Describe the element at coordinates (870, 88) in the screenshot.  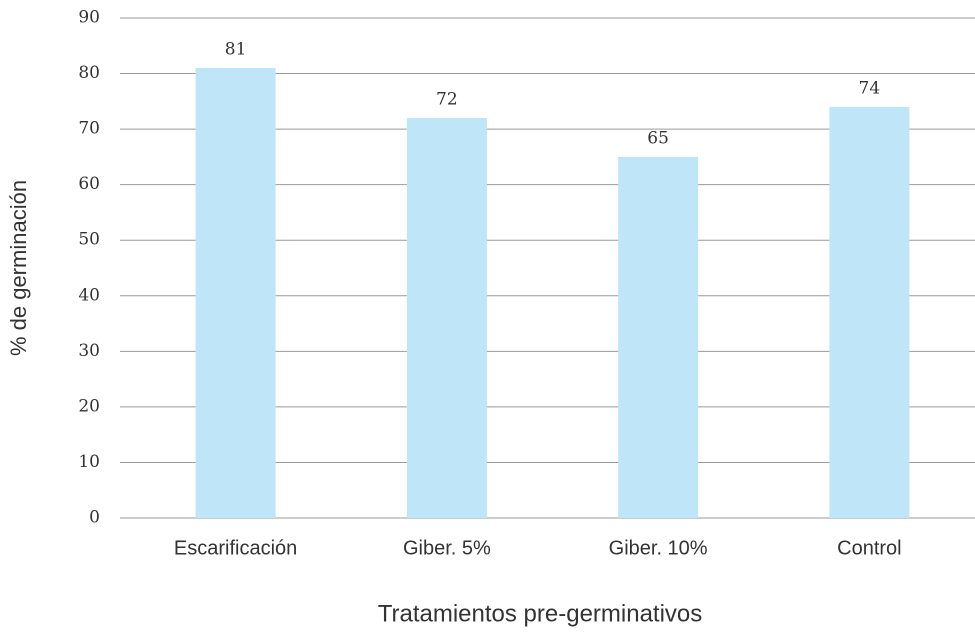
I see `value-label: 74` at that location.